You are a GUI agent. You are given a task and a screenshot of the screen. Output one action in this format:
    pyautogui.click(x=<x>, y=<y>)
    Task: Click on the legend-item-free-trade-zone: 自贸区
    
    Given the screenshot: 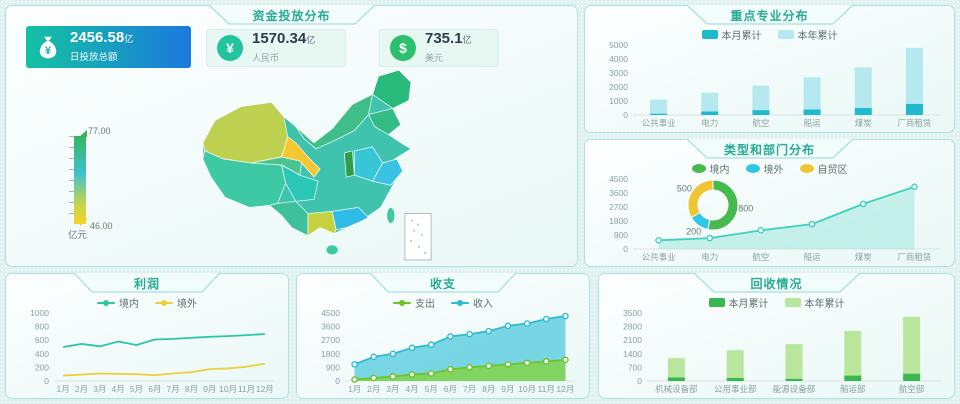 What is the action you would take?
    pyautogui.click(x=823, y=168)
    